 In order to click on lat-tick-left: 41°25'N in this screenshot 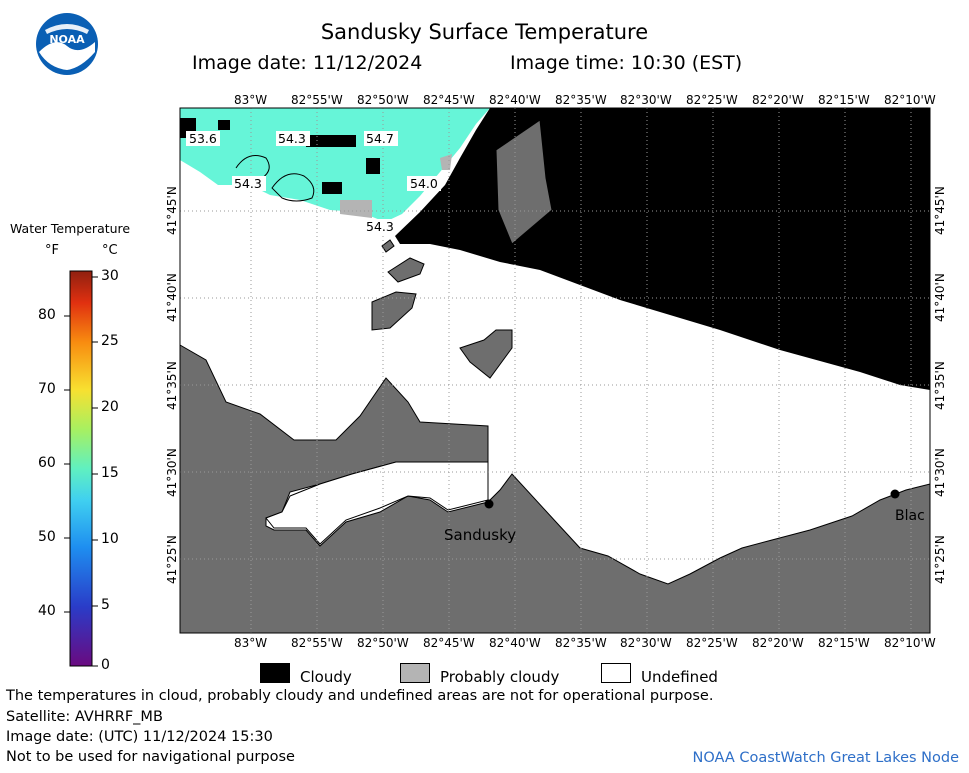, I will do `click(172, 559)`.